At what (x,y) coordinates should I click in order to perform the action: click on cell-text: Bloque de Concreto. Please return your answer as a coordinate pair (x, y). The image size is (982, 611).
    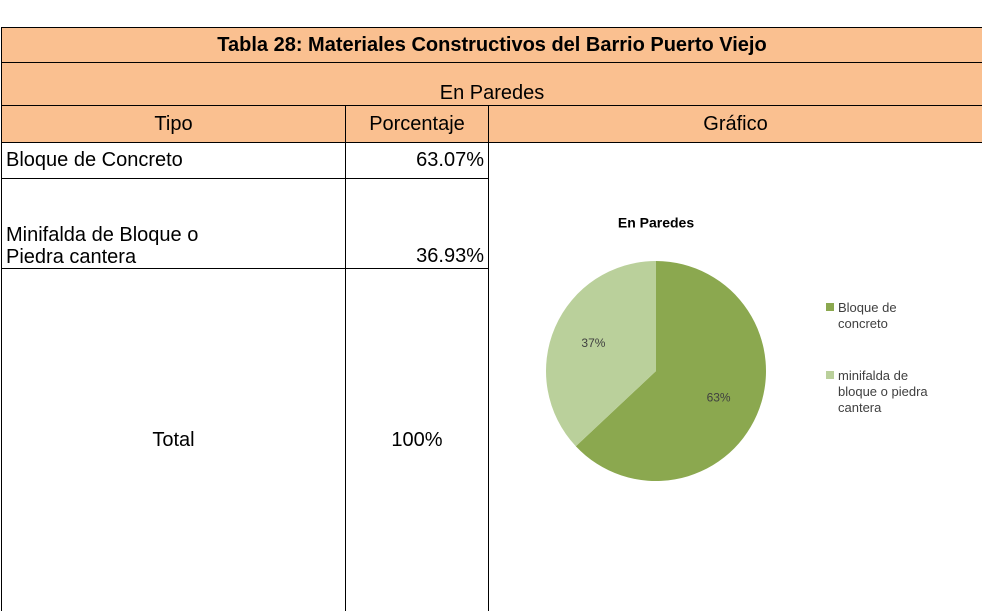
    Looking at the image, I should click on (94, 160).